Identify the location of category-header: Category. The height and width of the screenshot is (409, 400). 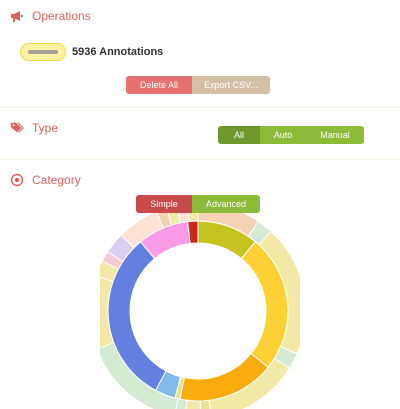
(45, 180).